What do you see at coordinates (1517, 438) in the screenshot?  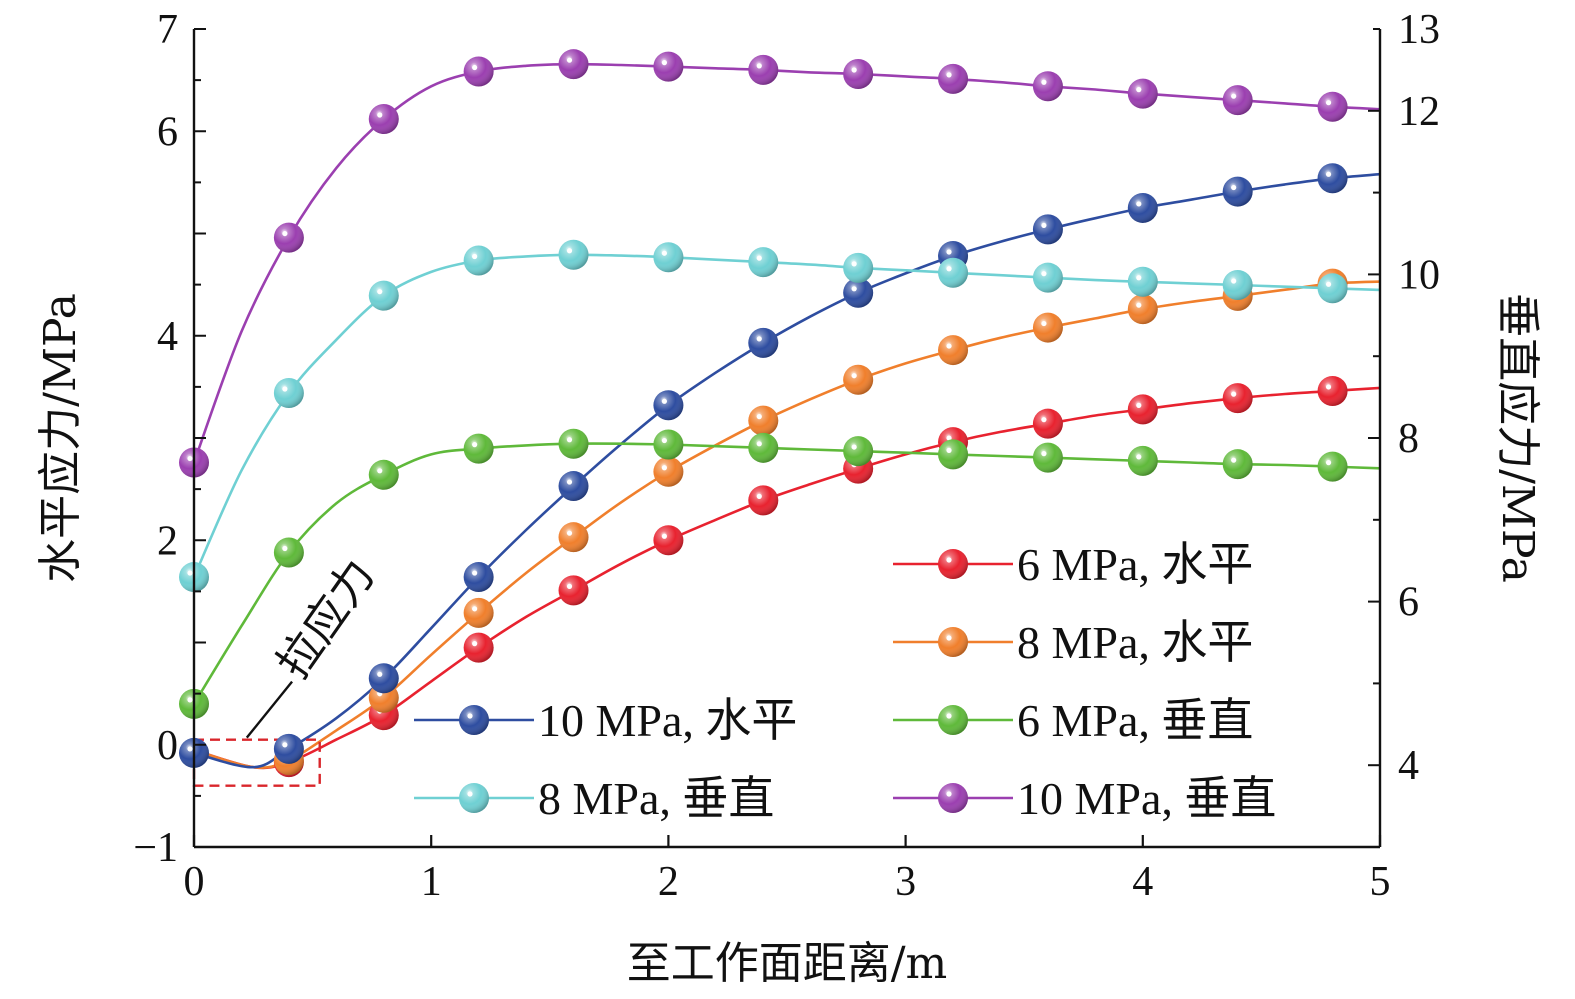 I see `y-axis-right-title: 垂直应力/MPa` at bounding box center [1517, 438].